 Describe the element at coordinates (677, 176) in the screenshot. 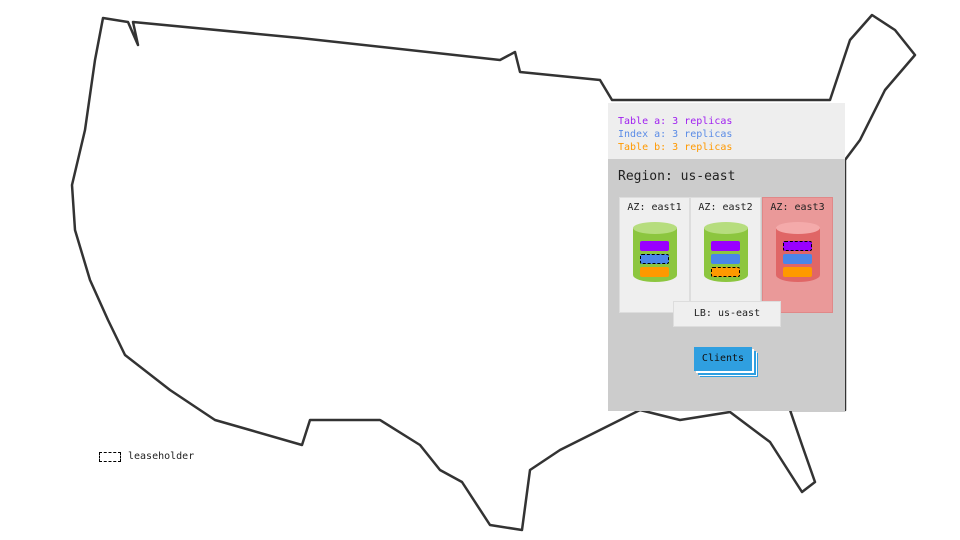

I see `region-title: Region: us-east` at that location.